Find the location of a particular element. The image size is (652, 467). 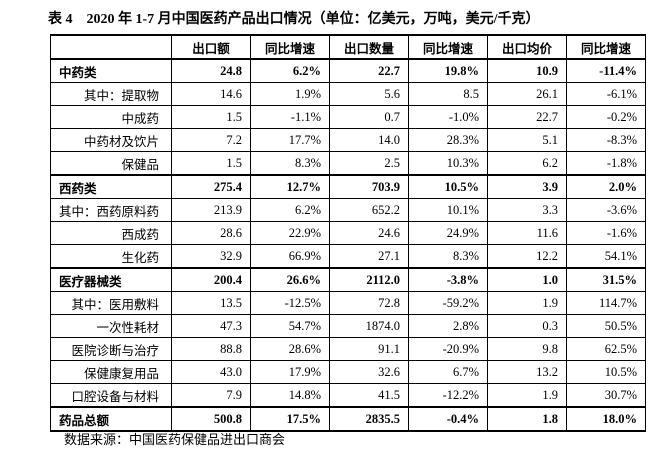

value-cell: 27.1 is located at coordinates (369, 256).